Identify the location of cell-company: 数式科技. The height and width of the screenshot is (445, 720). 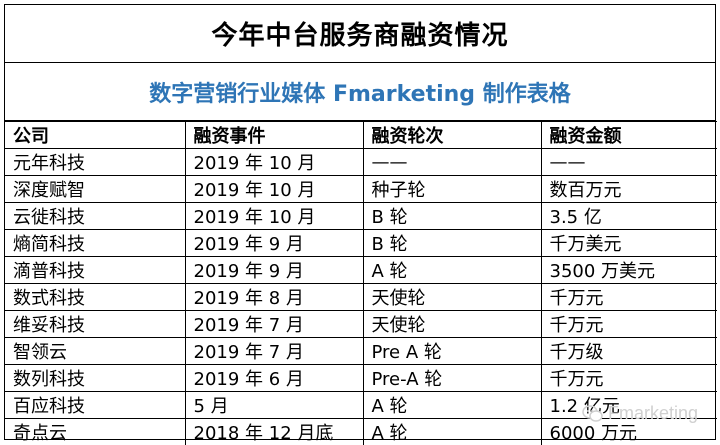
(95, 297).